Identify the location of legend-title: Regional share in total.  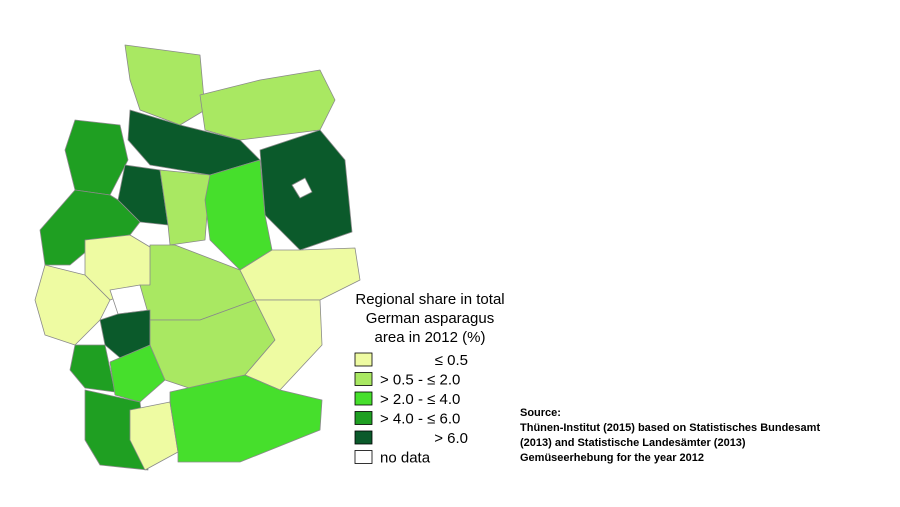
(429, 299).